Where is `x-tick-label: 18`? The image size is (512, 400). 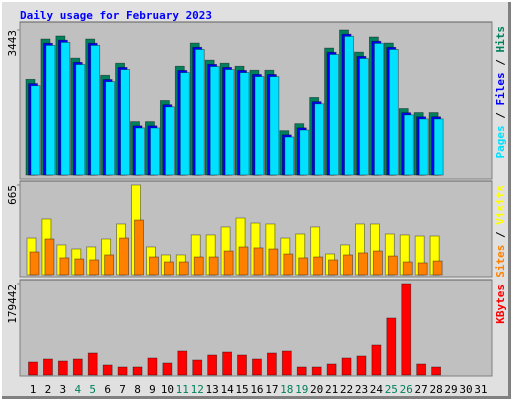
x-tick-label: 18 is located at coordinates (286, 389).